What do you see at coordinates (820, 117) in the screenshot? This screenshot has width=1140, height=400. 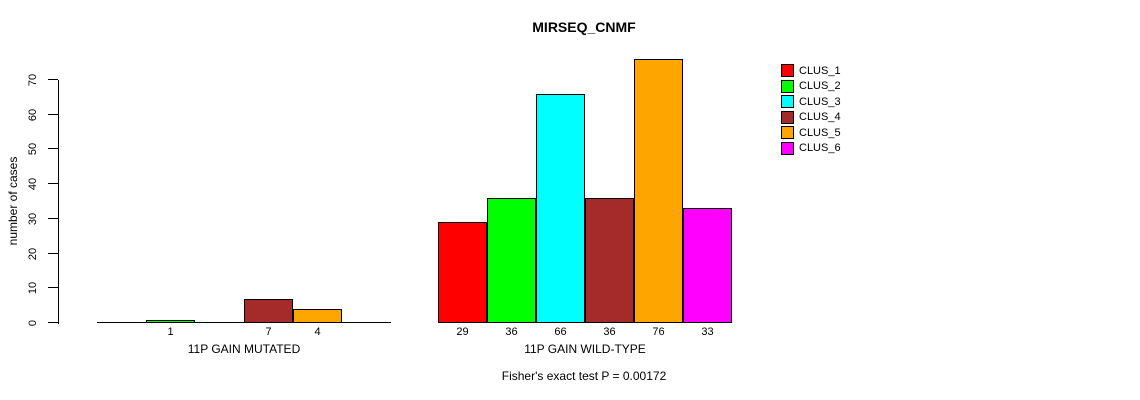 I see `legend-label: CLUS_4` at bounding box center [820, 117].